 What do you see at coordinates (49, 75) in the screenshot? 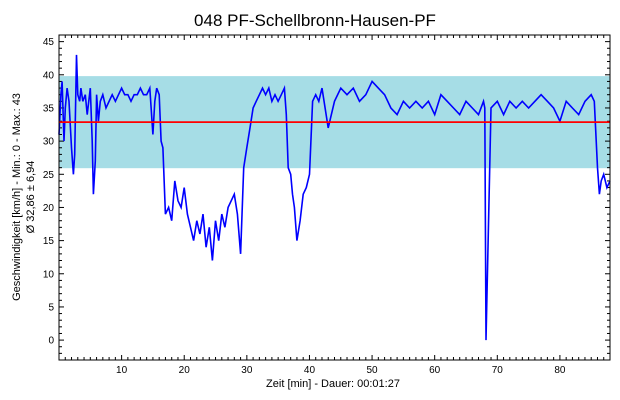
I see `y-tick-label: 40` at bounding box center [49, 75].